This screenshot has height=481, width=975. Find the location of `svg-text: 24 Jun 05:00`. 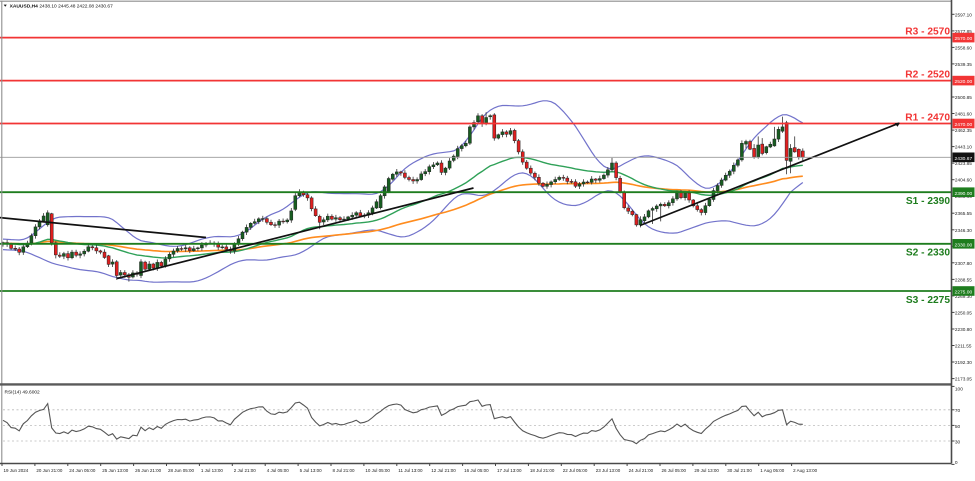

svg-text: 24 Jun 05:00 is located at coordinates (82, 470).